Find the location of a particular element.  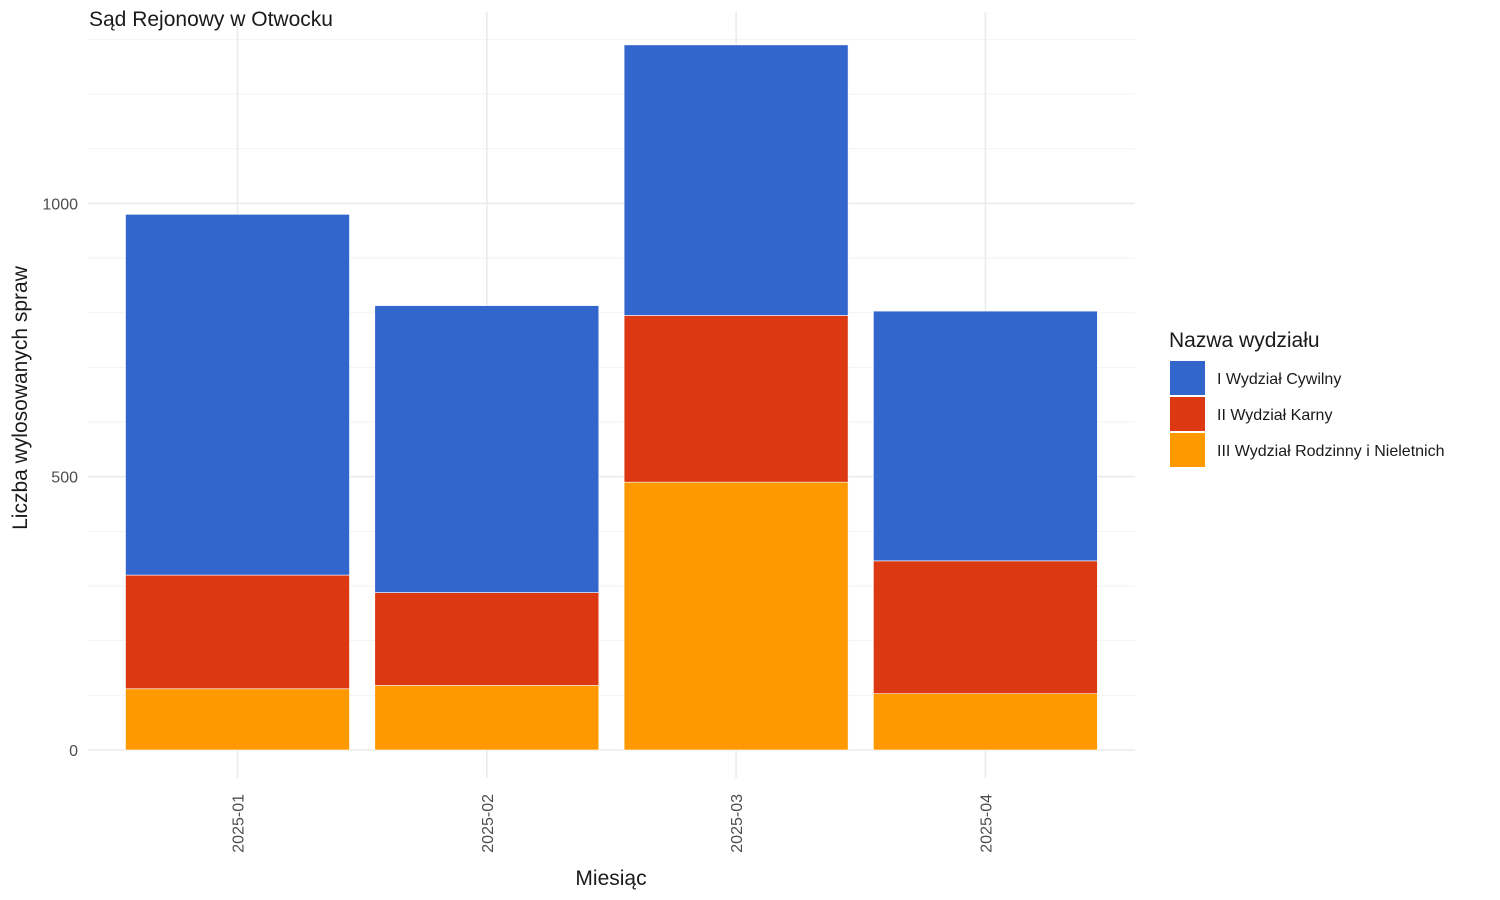

chart-title: Sąd Rejonowy w Otwocku is located at coordinates (211, 19).